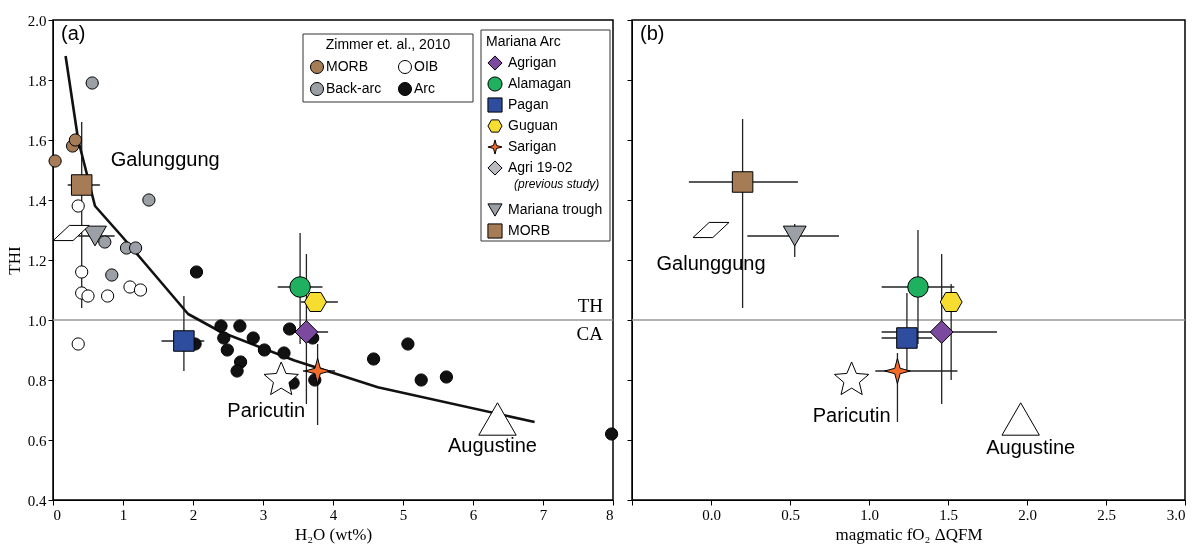  I want to click on y-tick-label: 0.8, so click(37, 380).